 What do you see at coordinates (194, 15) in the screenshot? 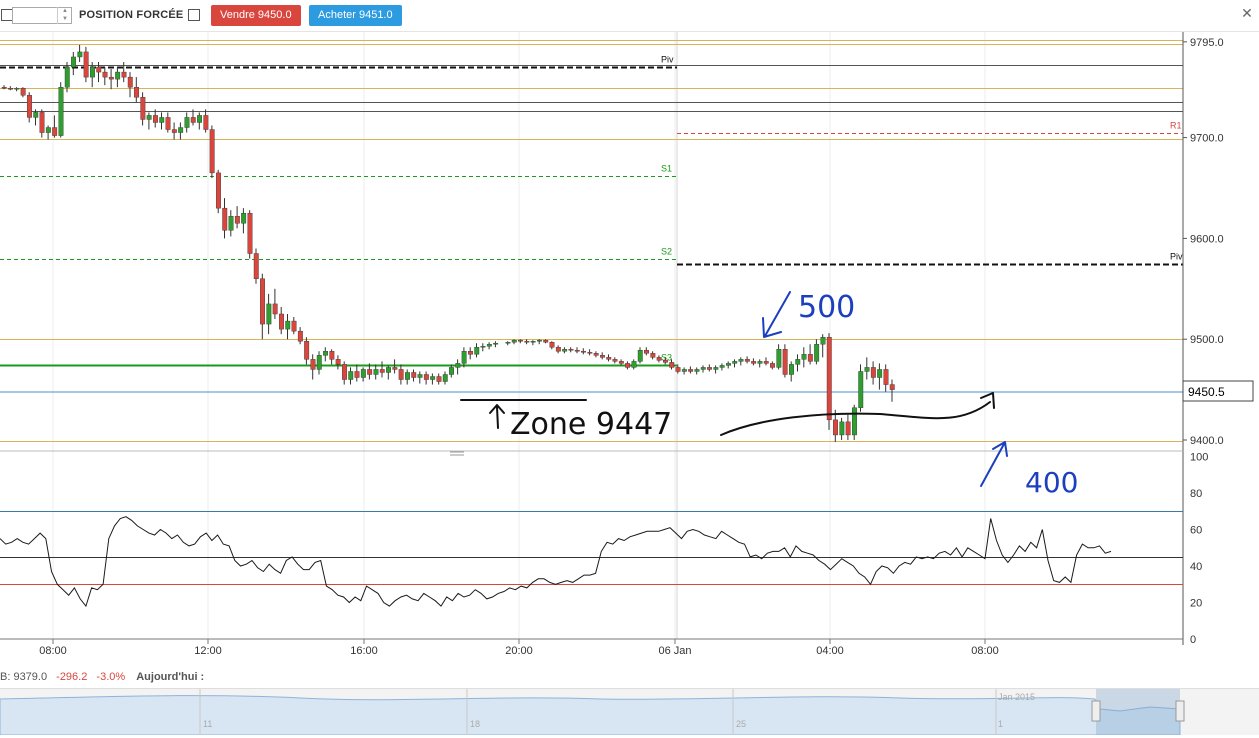
I see `forced-position-checkbox` at bounding box center [194, 15].